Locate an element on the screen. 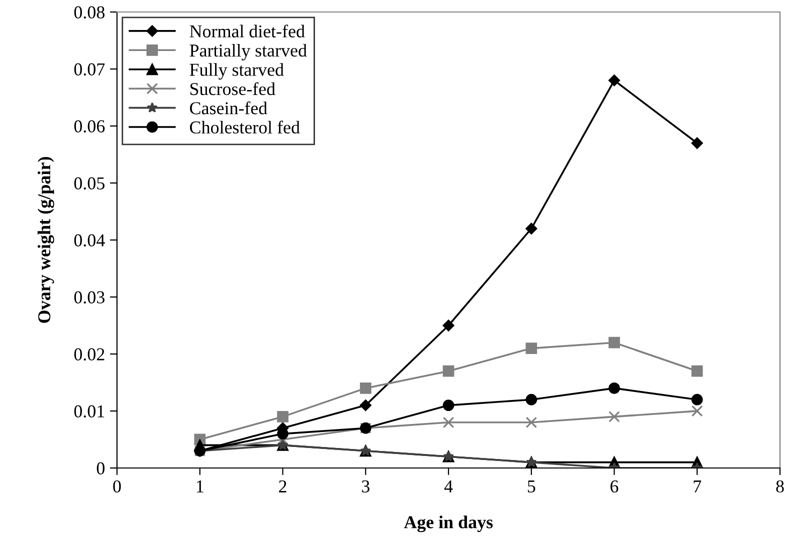  y-tick-label: 0.05 is located at coordinates (89, 183).